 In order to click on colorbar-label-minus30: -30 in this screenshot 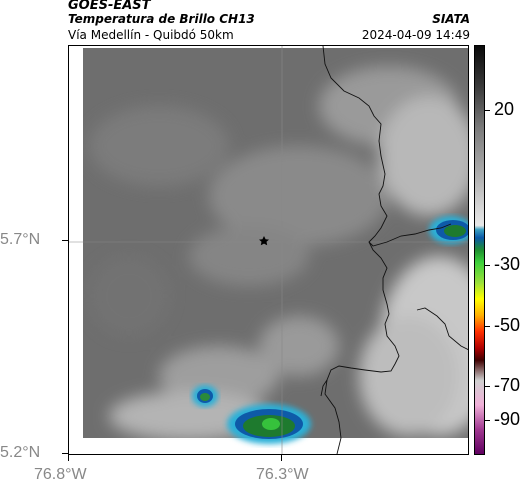, I will do `click(507, 264)`.